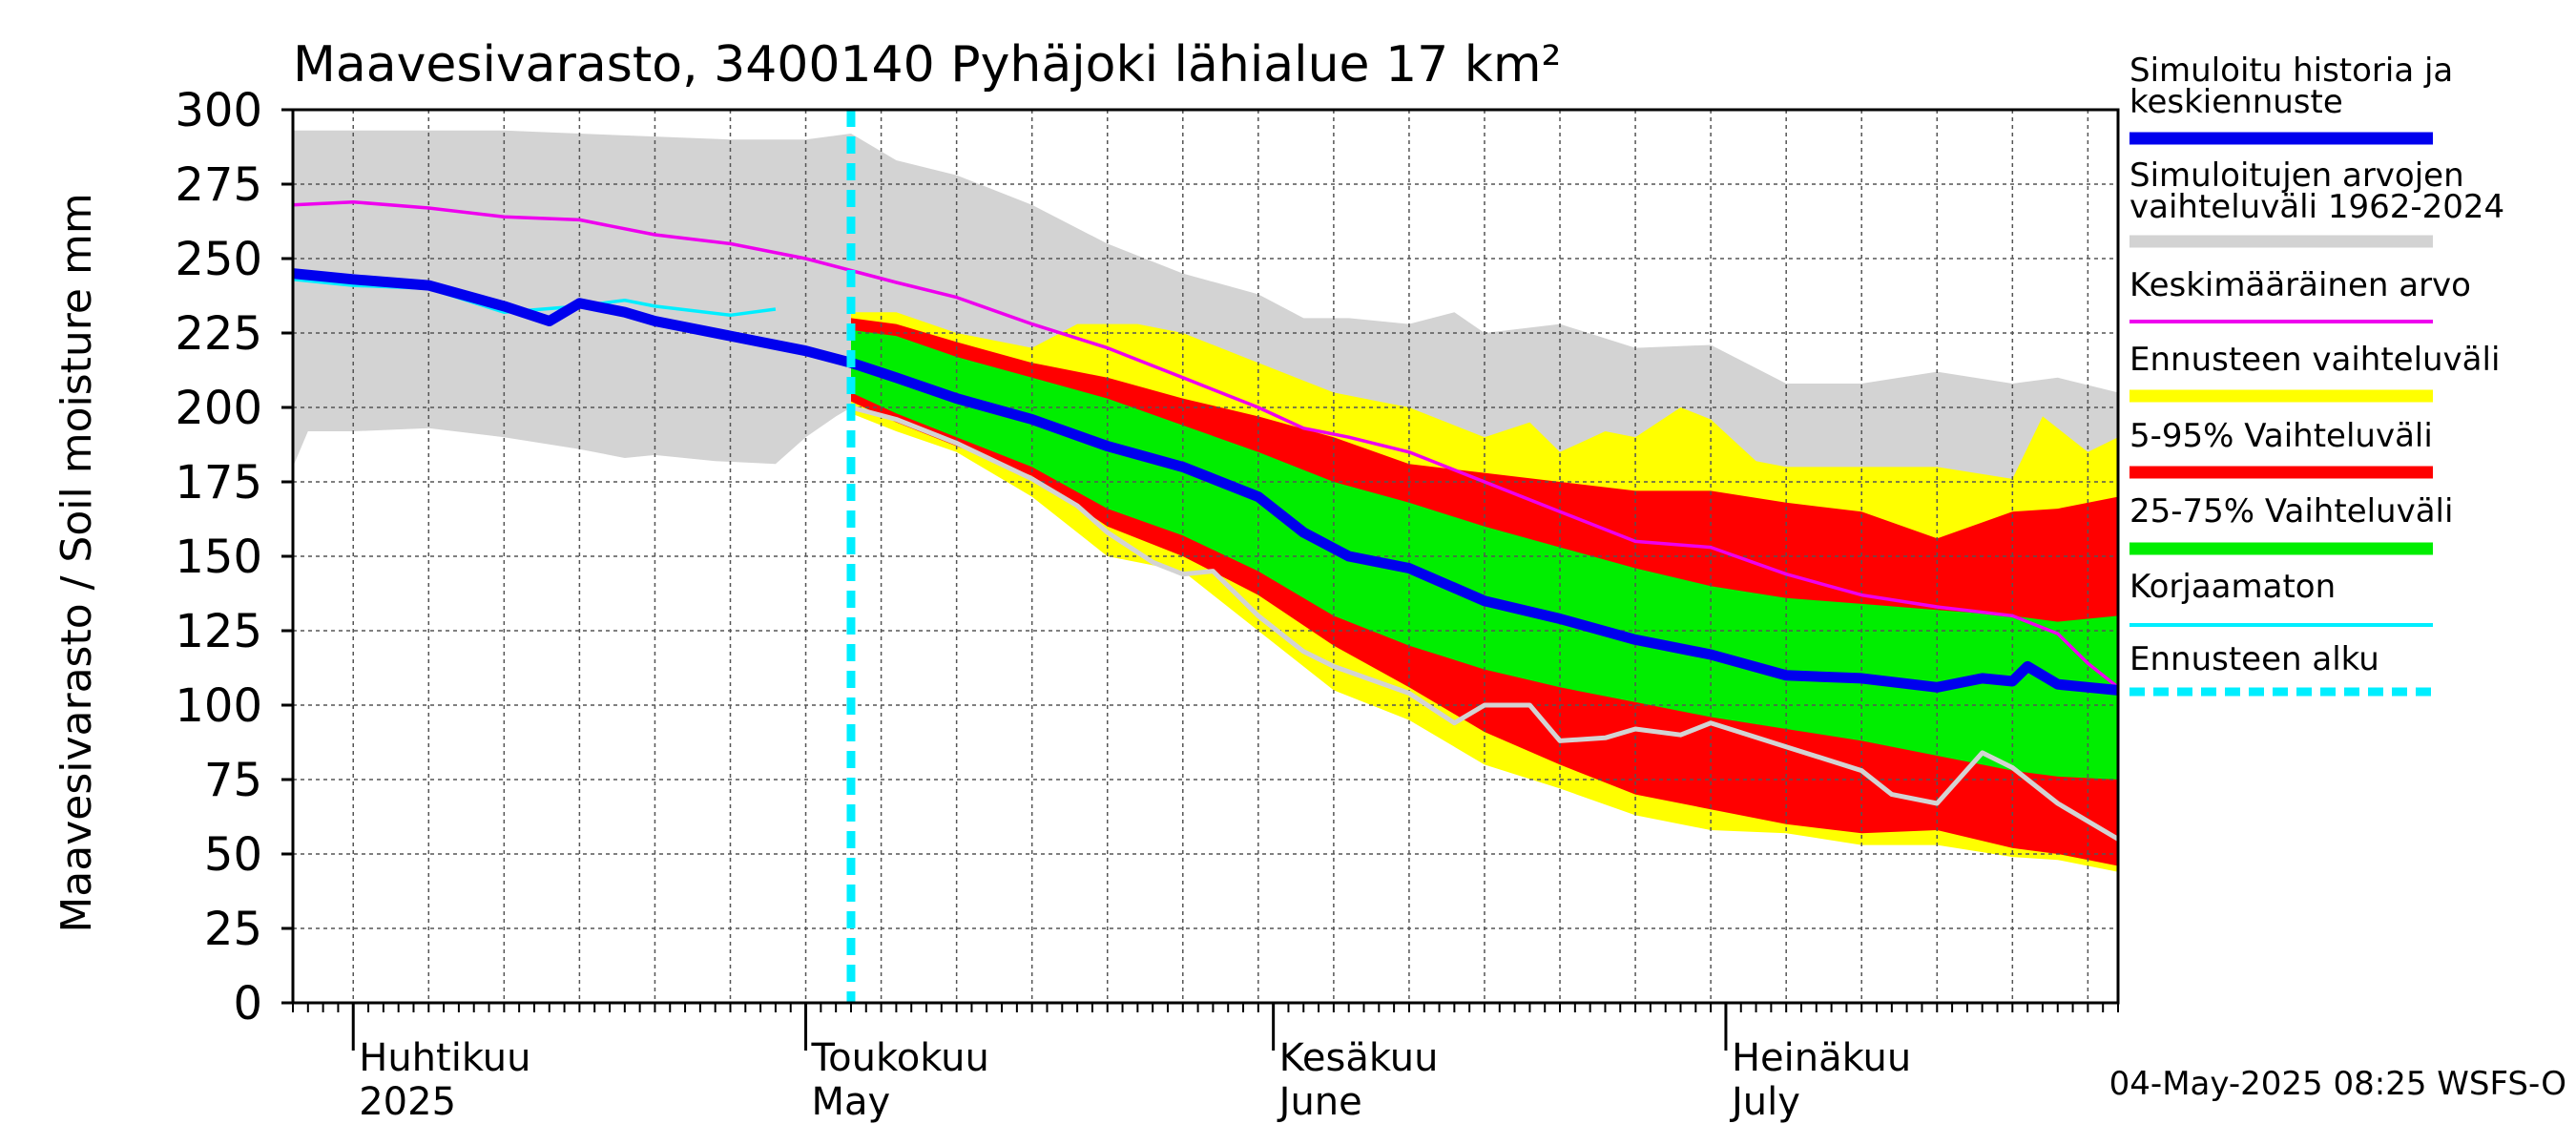 This screenshot has width=2576, height=1145. I want to click on y-tick-label: 175, so click(218, 483).